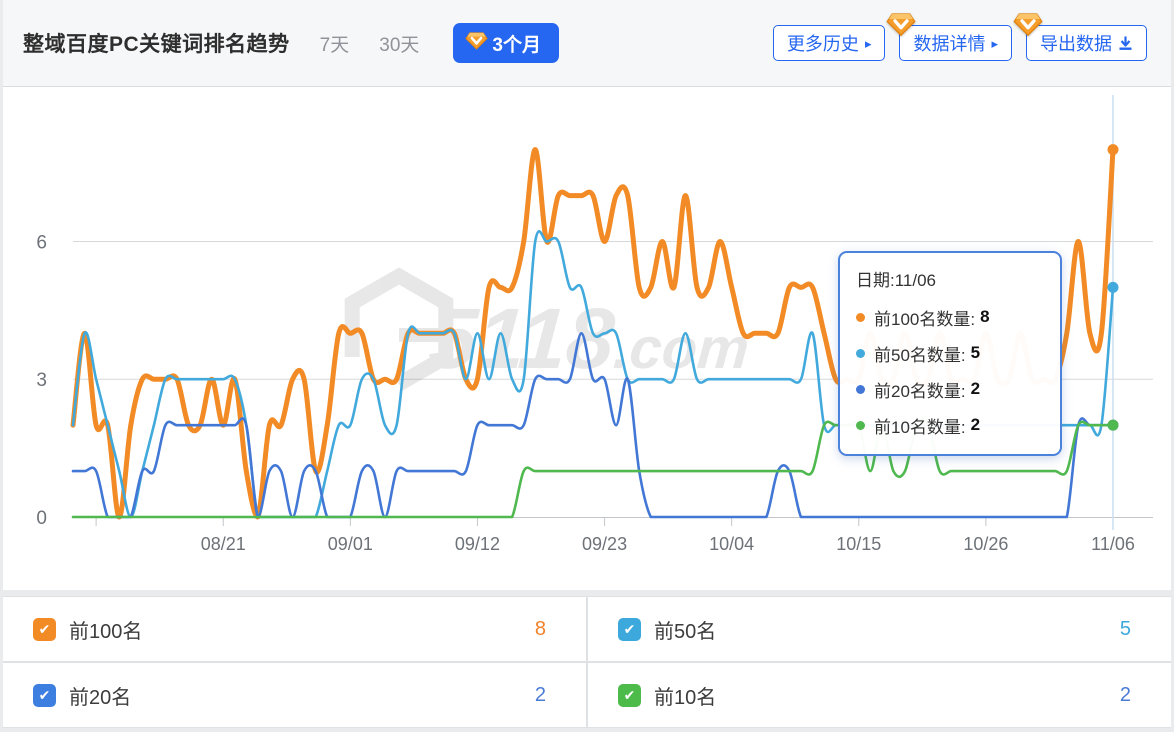  I want to click on export-data-label: 导出数据, so click(1076, 44).